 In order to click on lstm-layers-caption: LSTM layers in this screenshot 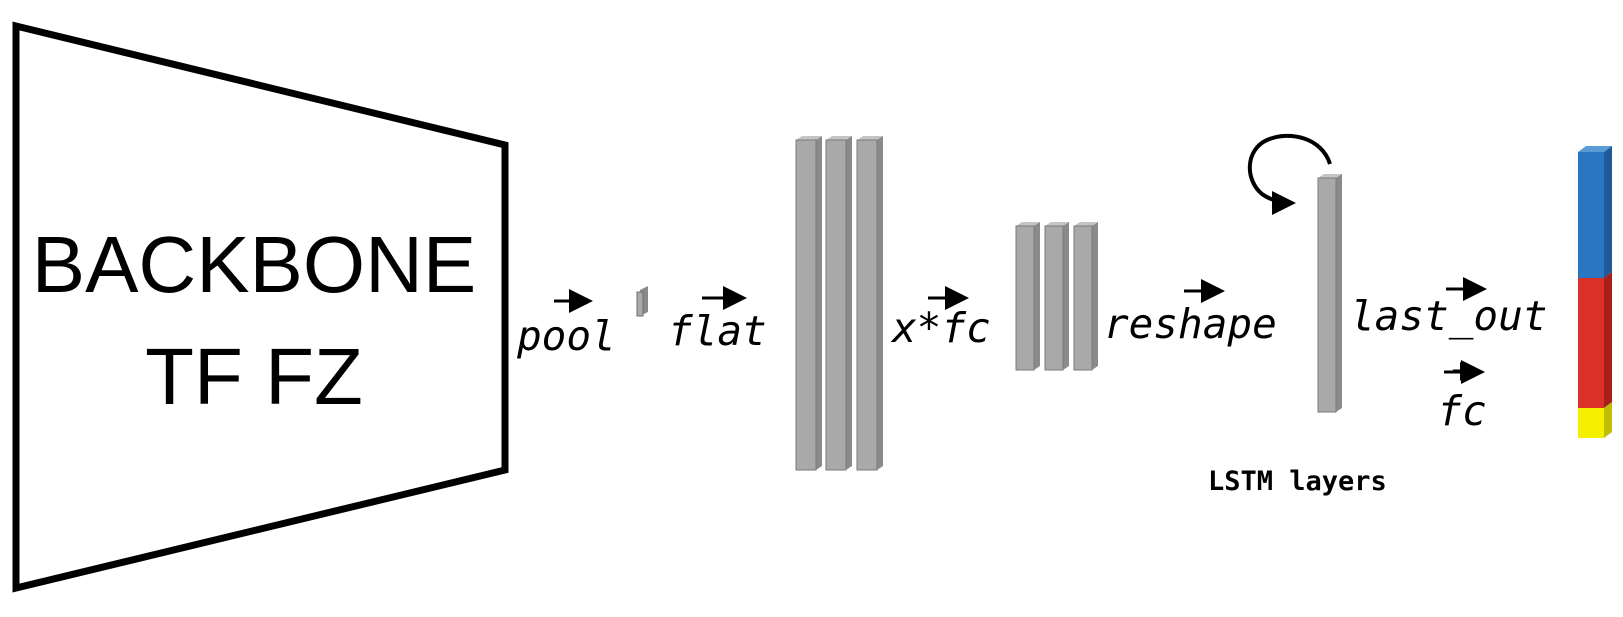, I will do `click(1297, 481)`.